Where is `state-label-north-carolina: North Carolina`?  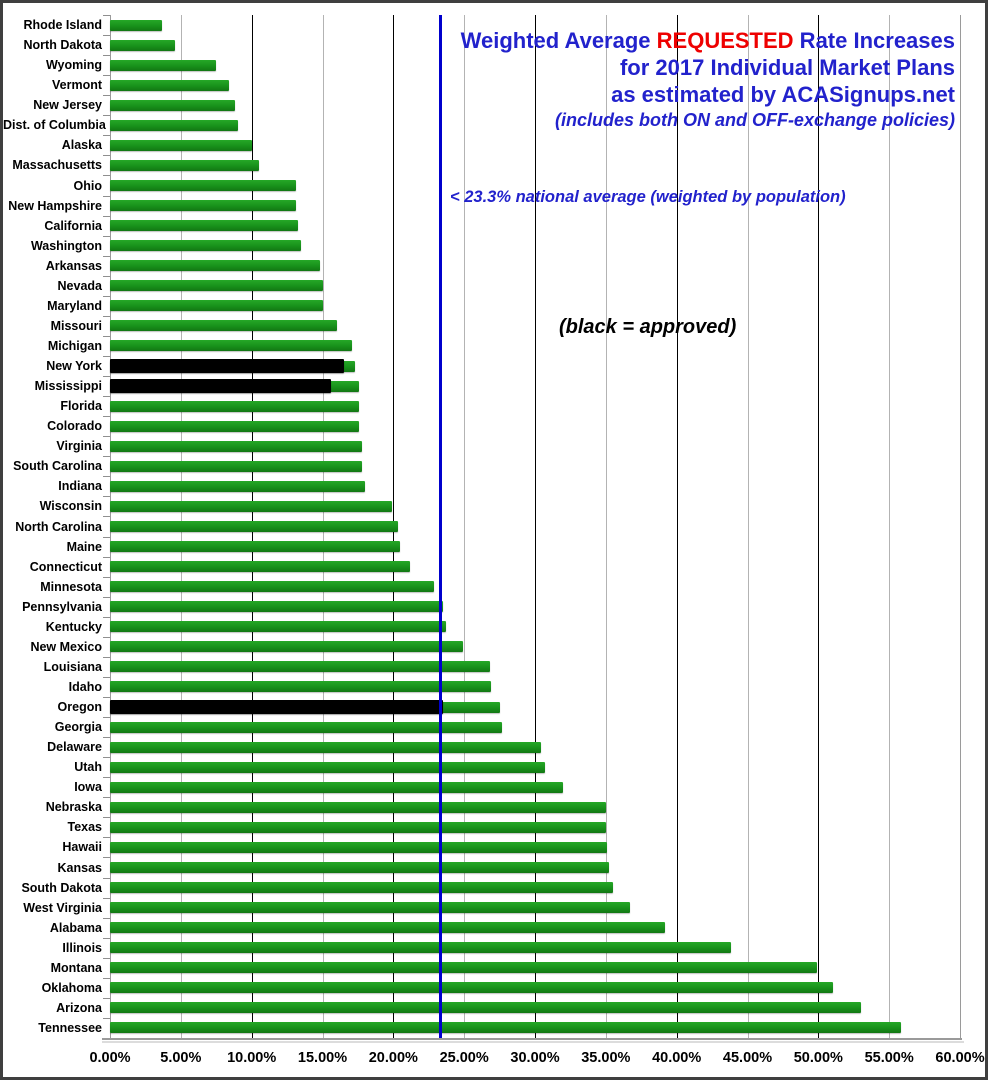 state-label-north-carolina: North Carolina is located at coordinates (58, 526).